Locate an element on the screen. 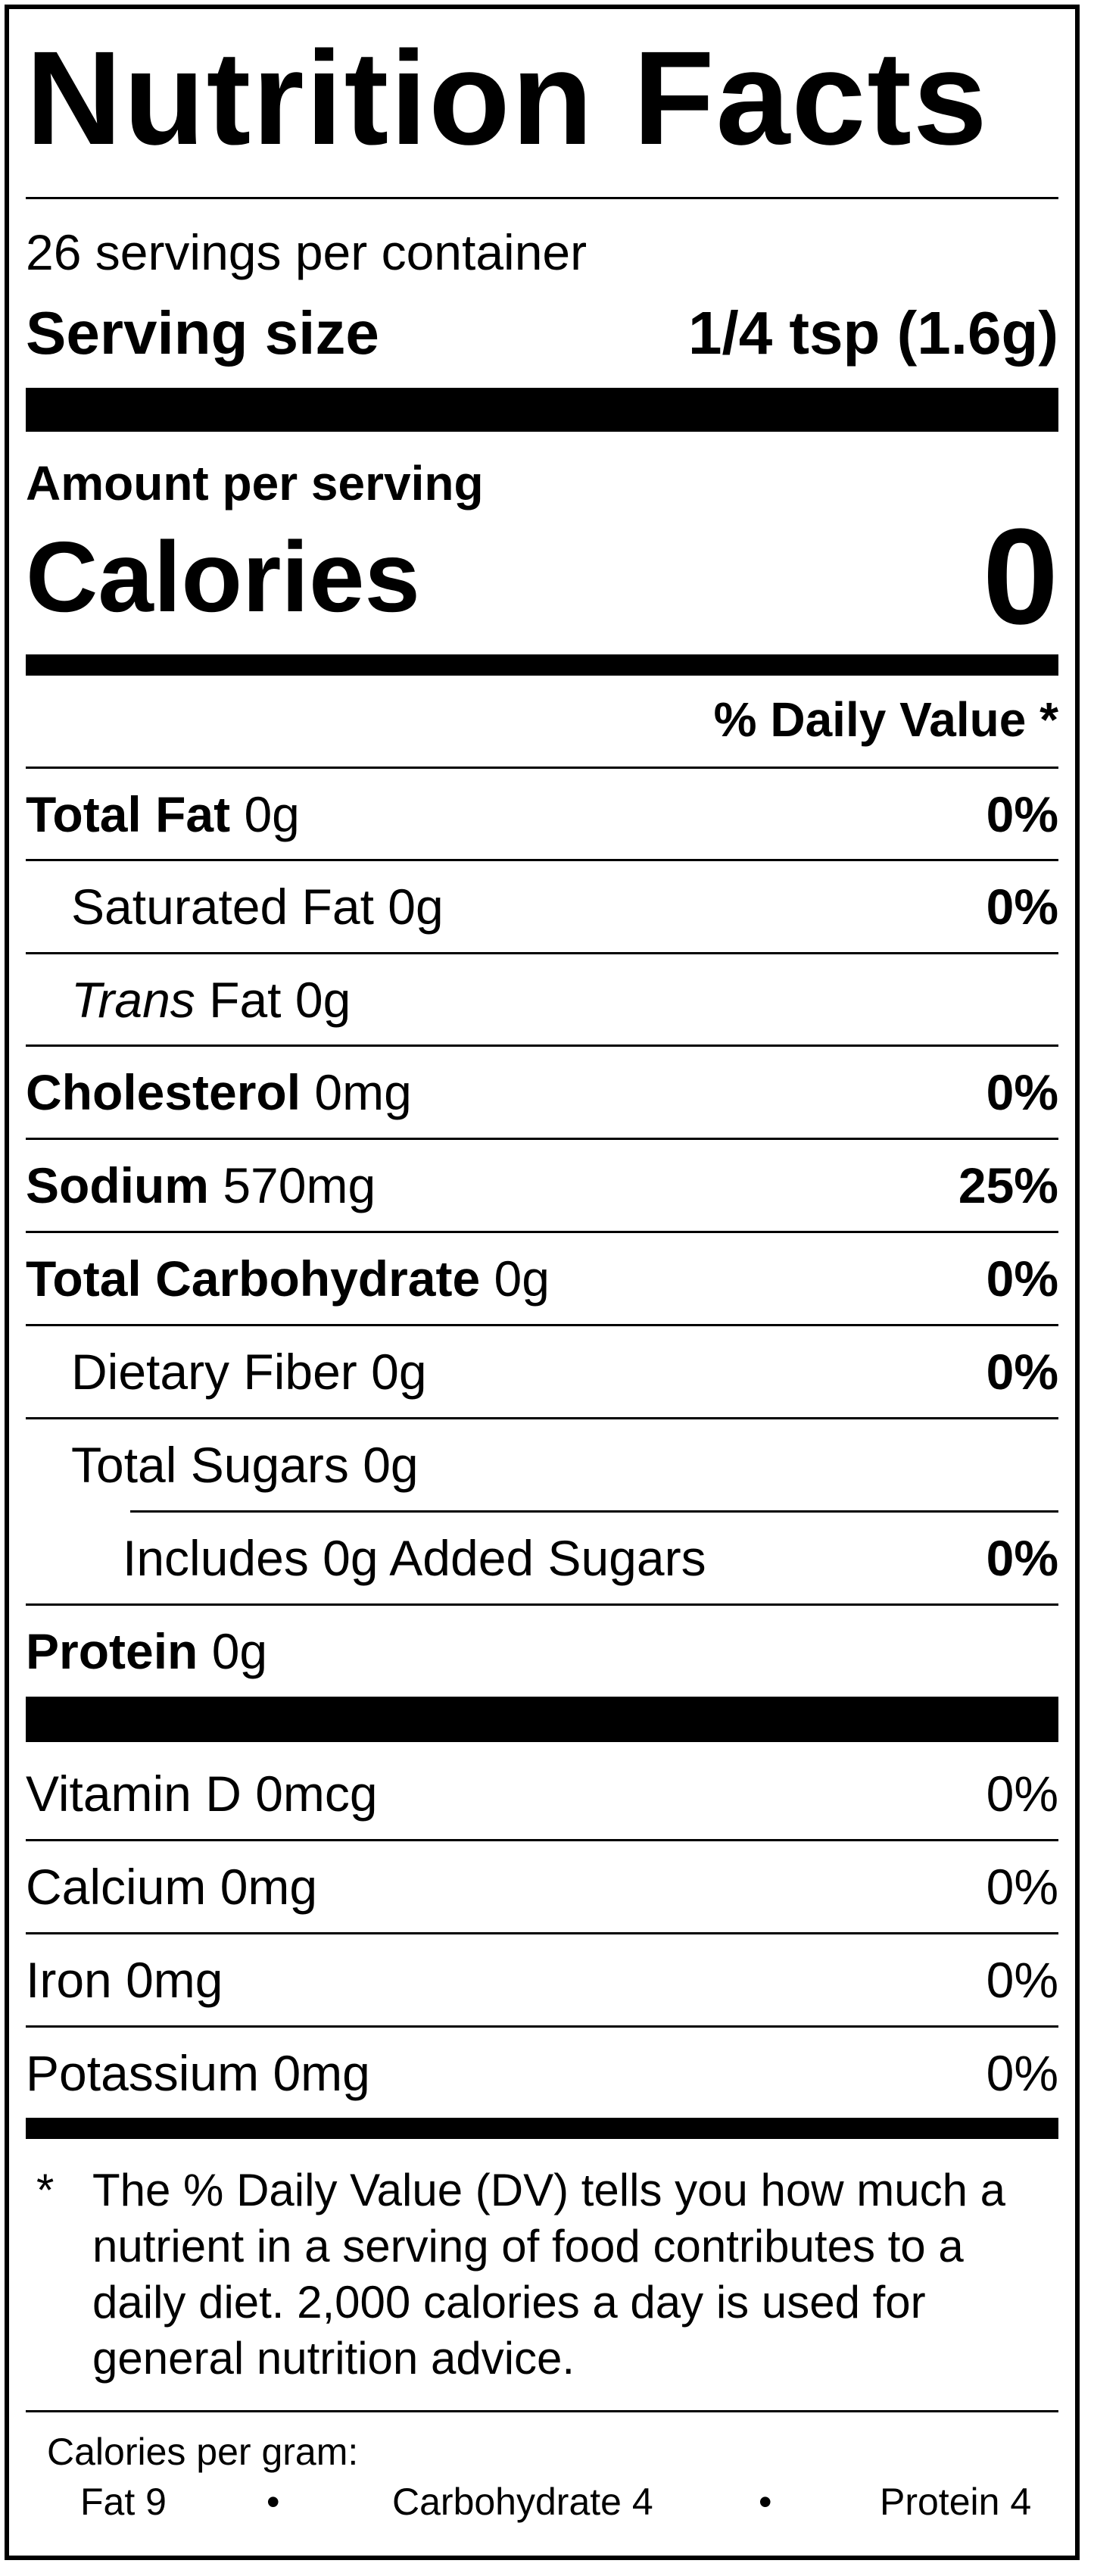  serving-size-label: Serving size is located at coordinates (203, 333).